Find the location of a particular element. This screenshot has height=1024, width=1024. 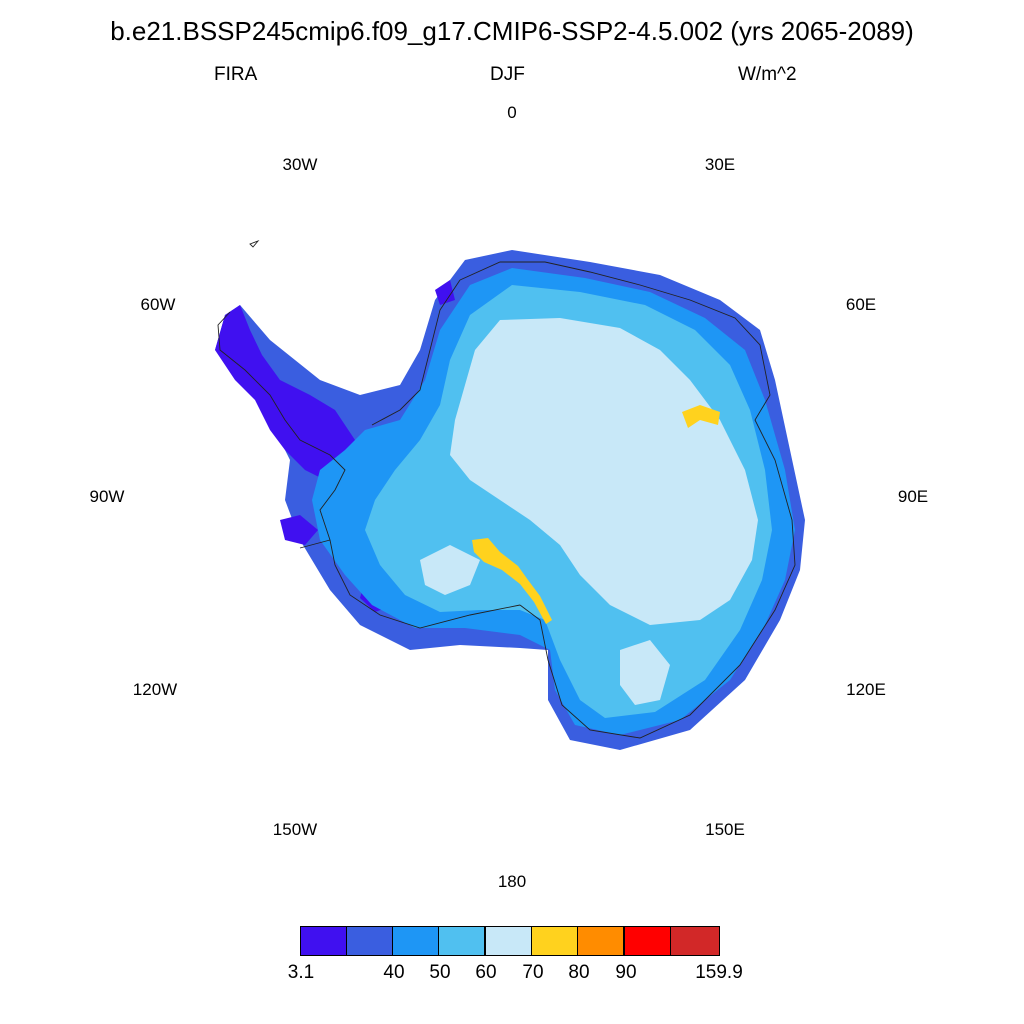

lon-label-30w: 30W is located at coordinates (300, 164).